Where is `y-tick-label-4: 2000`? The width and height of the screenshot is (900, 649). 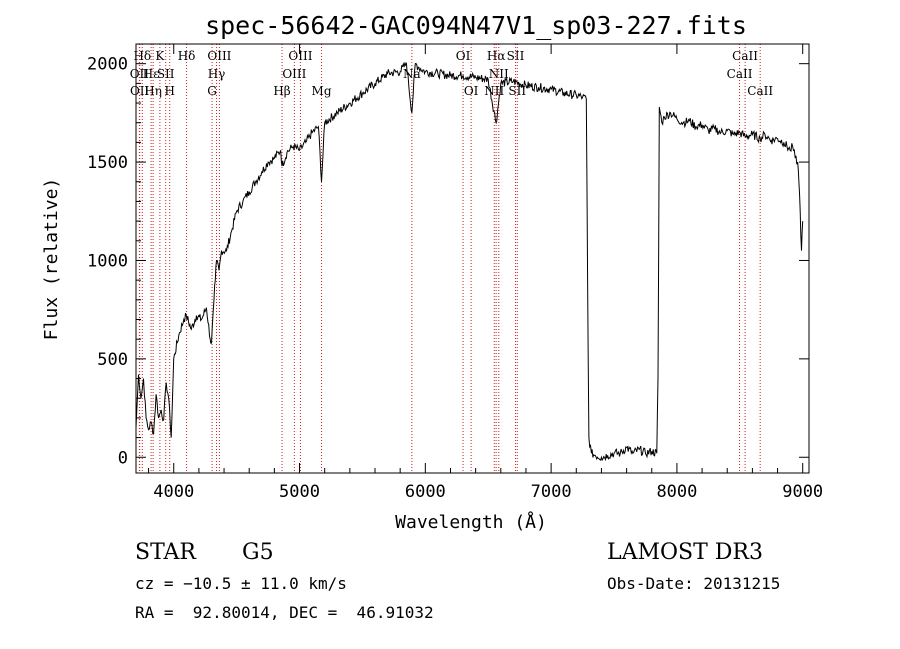
y-tick-label-4: 2000 is located at coordinates (107, 65).